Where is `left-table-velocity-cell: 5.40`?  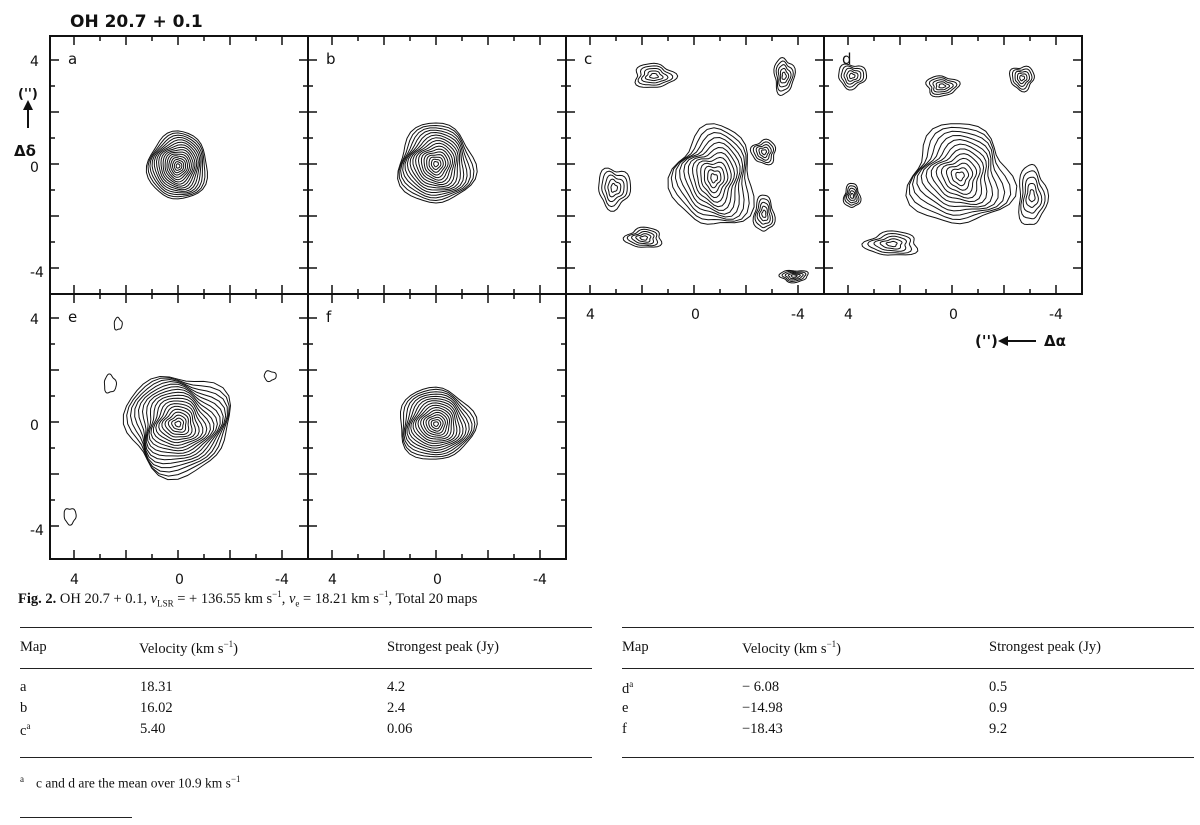
left-table-velocity-cell: 5.40 is located at coordinates (153, 729).